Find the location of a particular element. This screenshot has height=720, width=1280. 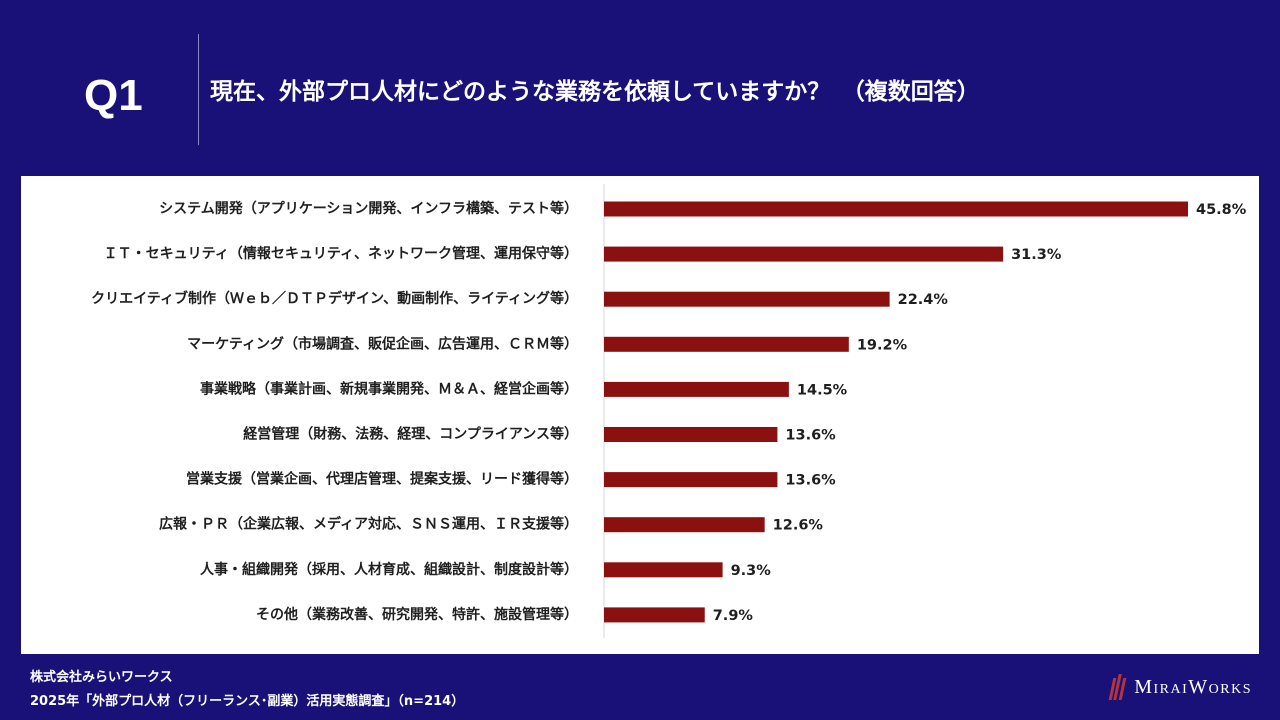

brand-logo: MiraiWorks is located at coordinates (1180, 687).